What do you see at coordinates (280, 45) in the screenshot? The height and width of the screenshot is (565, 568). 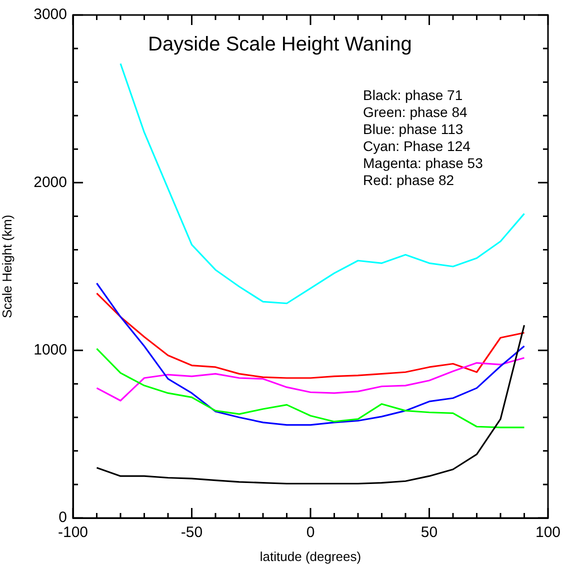 I see `text: Dayside Scale Height Waning` at bounding box center [280, 45].